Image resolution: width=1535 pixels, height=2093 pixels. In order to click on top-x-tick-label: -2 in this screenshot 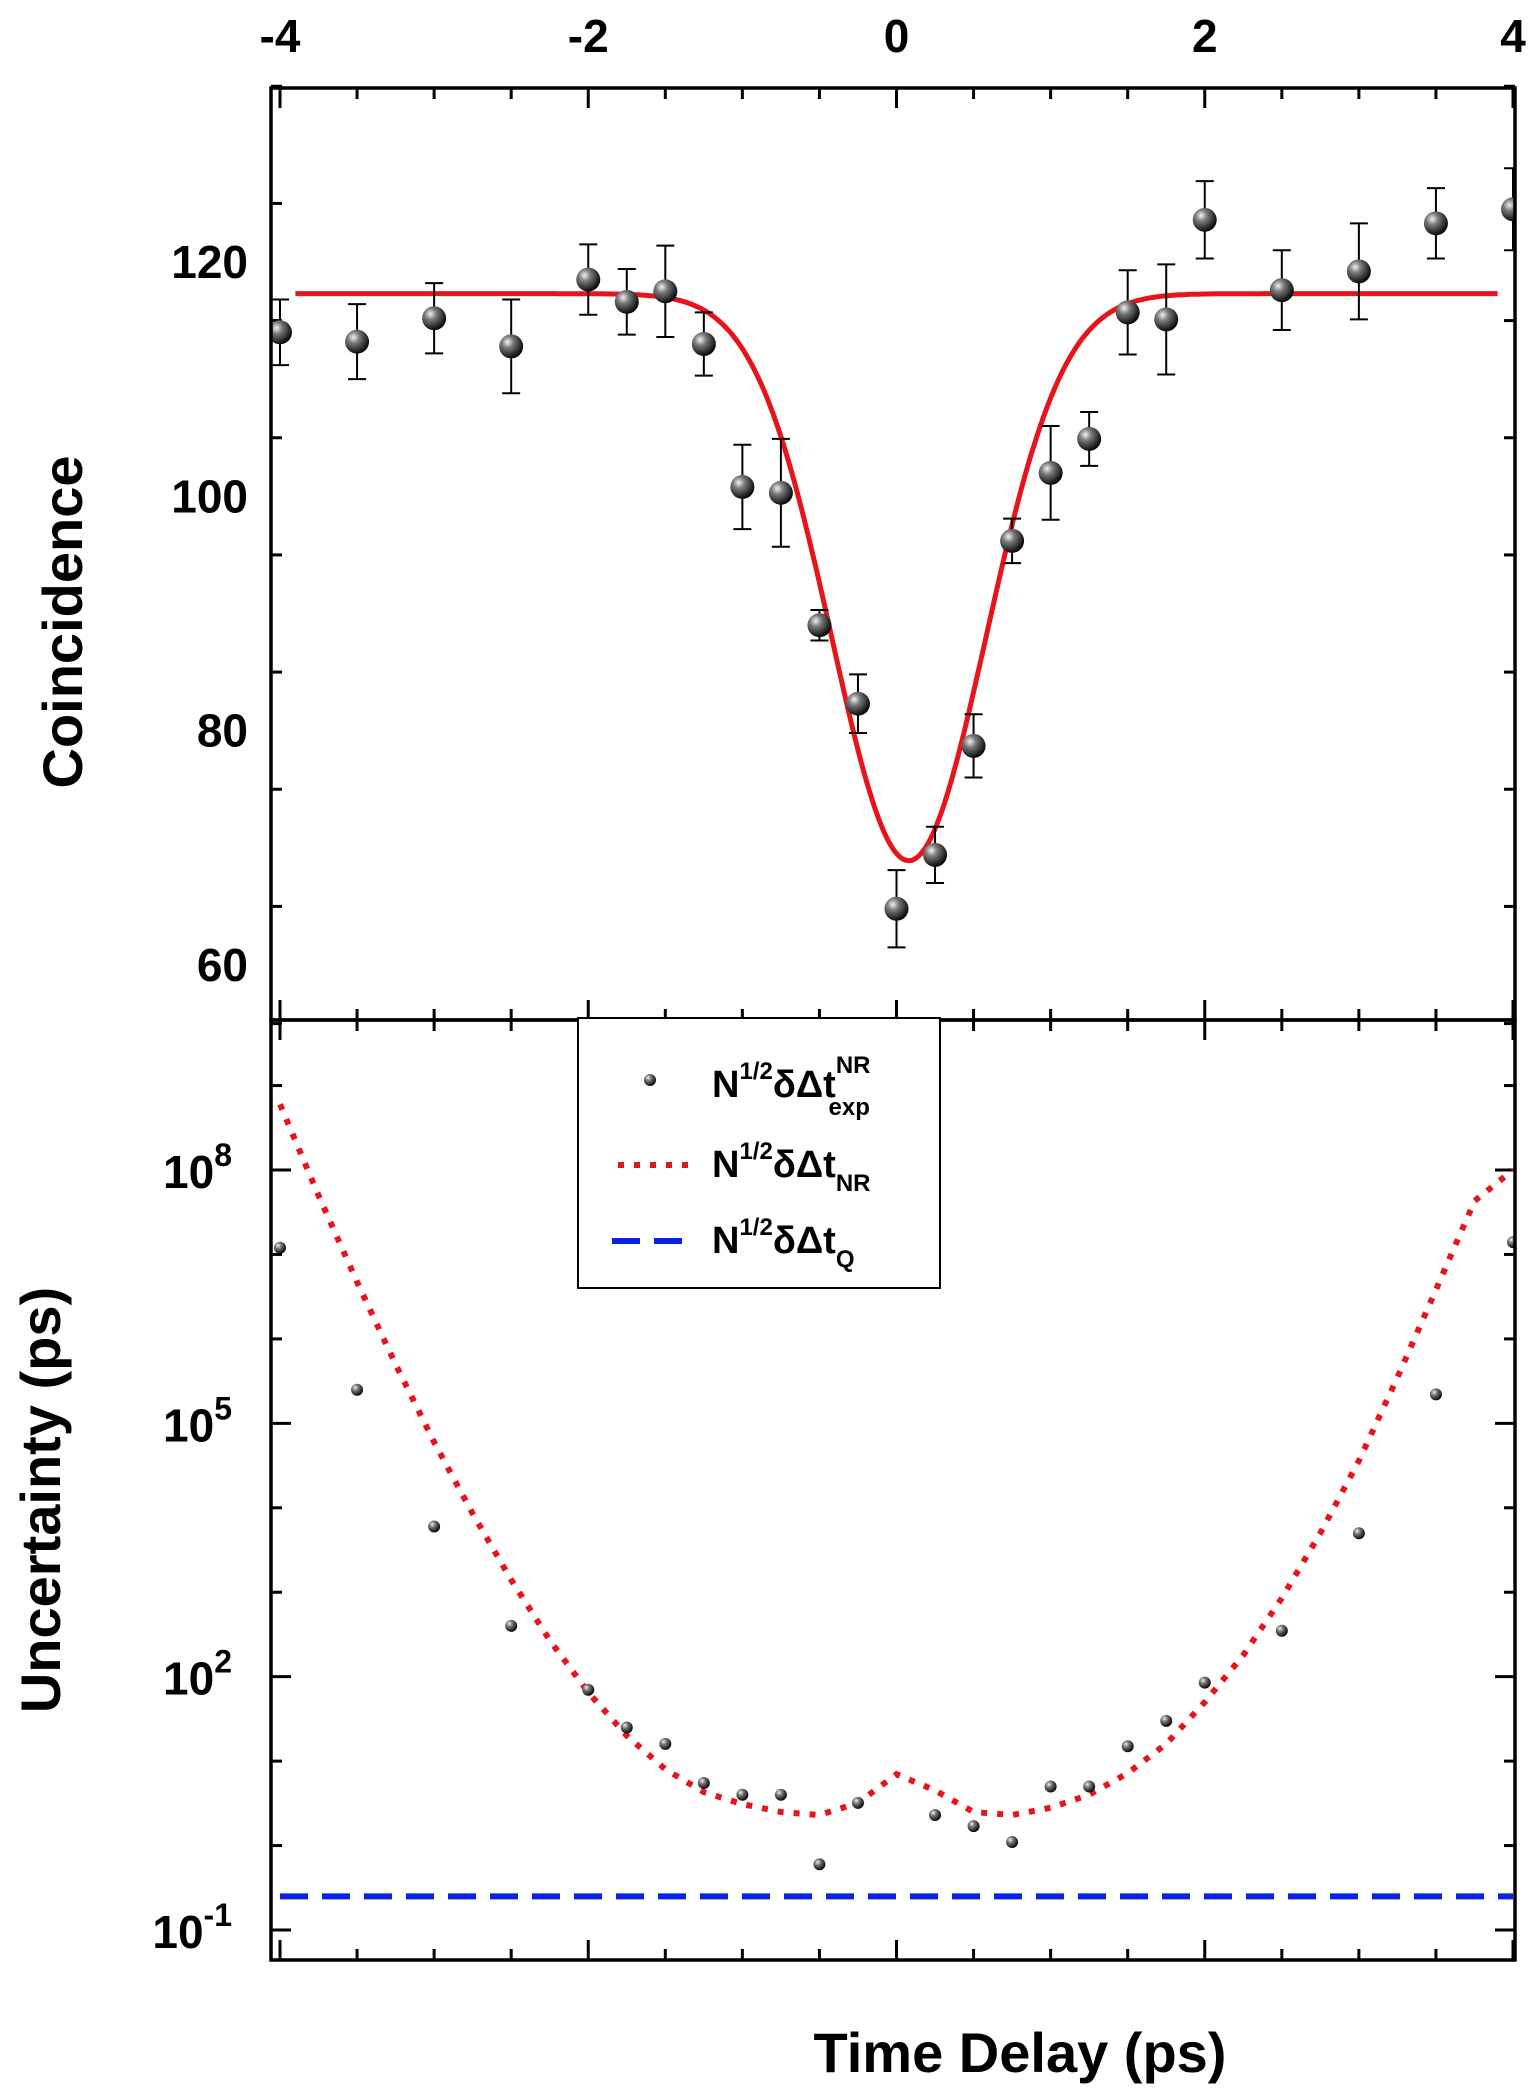, I will do `click(588, 36)`.